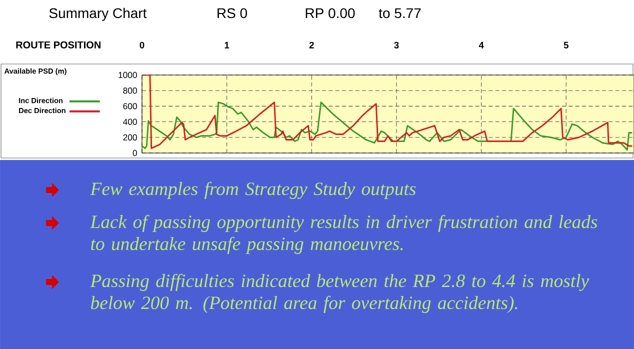 The image size is (634, 349). I want to click on y-tick-label: 400, so click(130, 121).